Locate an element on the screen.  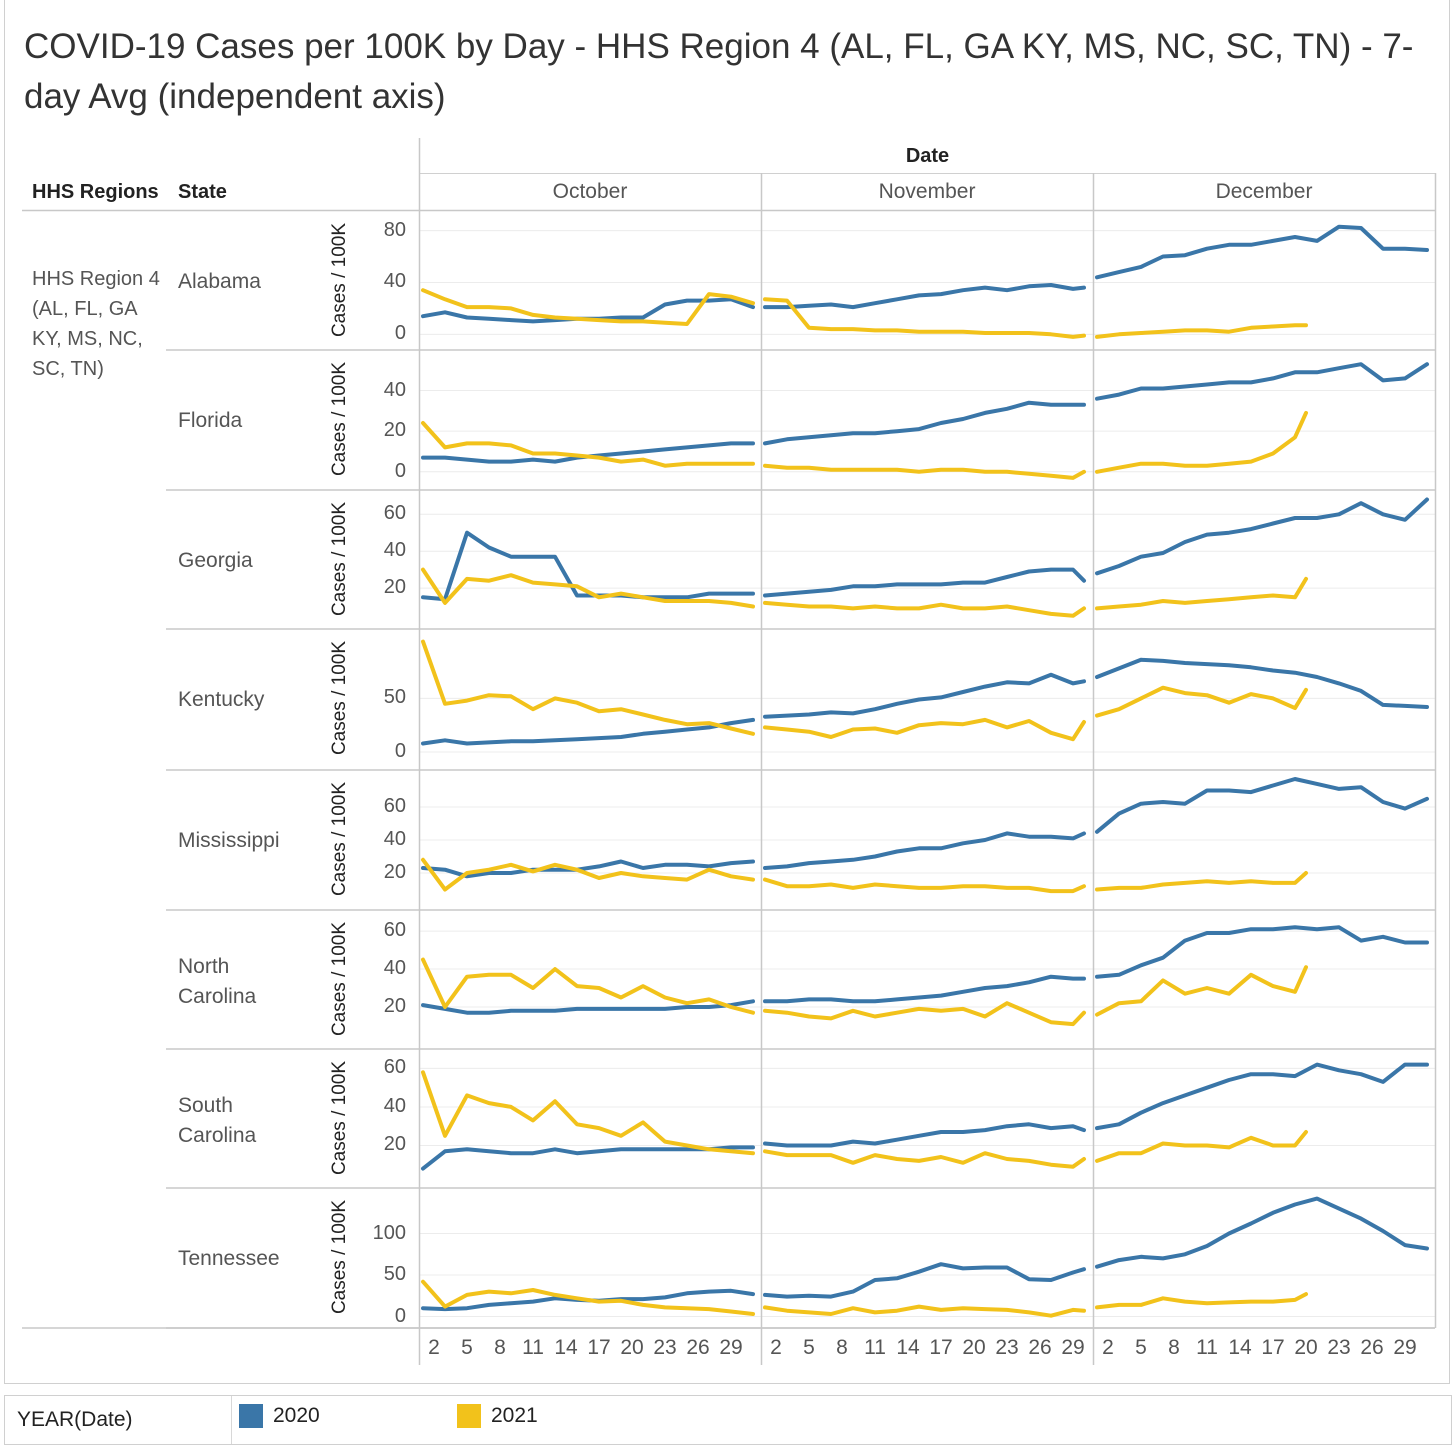
state-label: Georgia is located at coordinates (215, 560).